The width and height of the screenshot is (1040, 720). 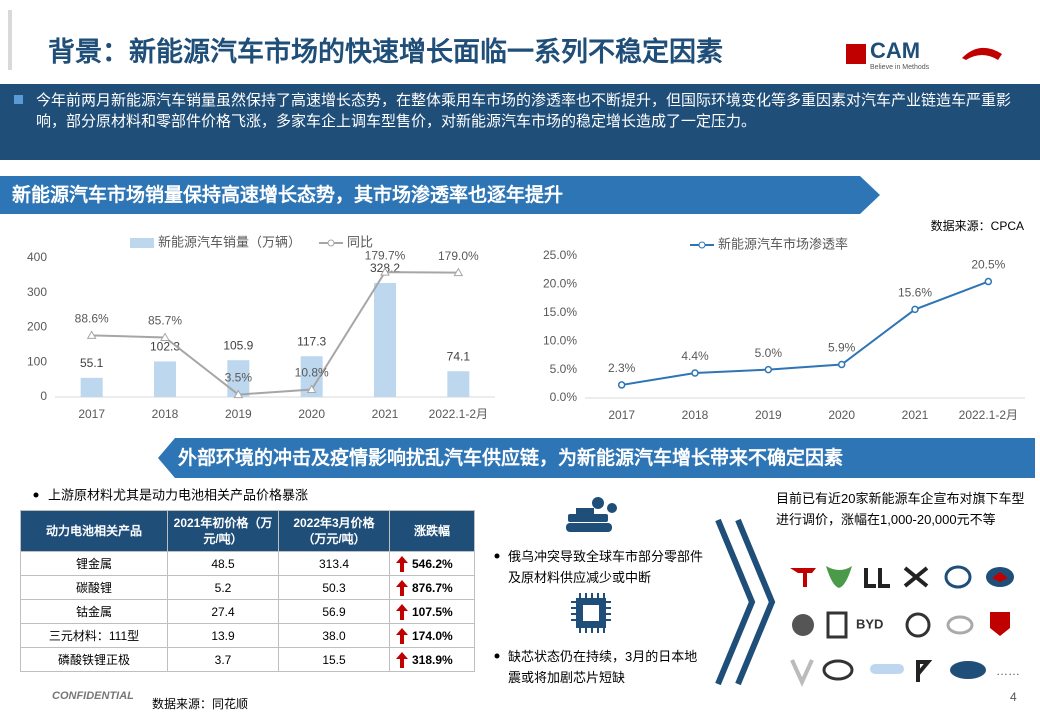 What do you see at coordinates (432, 635) in the screenshot?
I see `cell: 174.0%` at bounding box center [432, 635].